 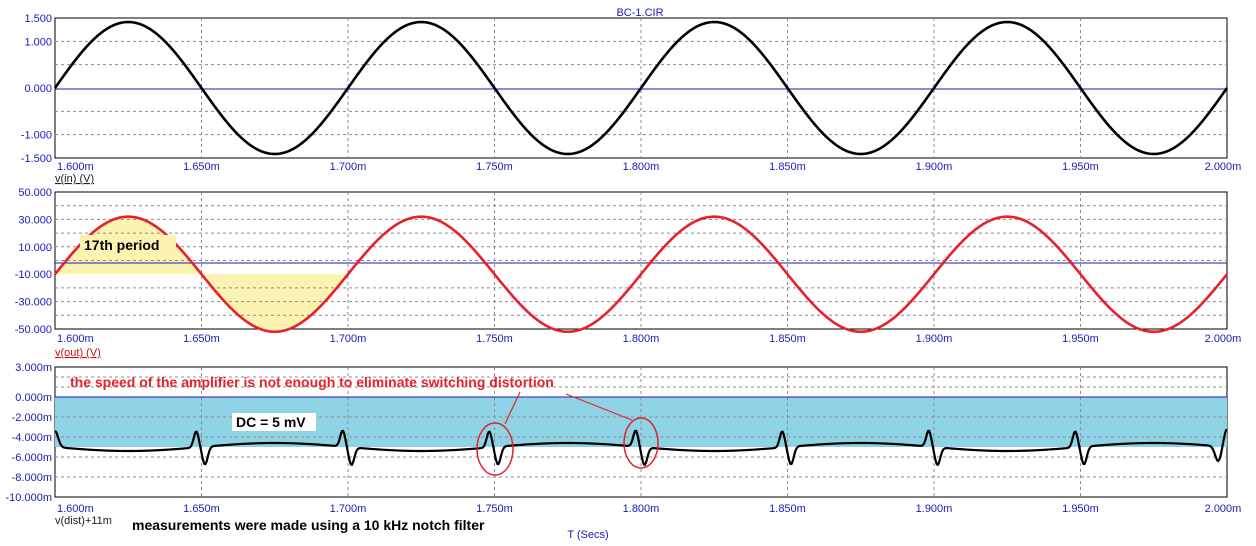 What do you see at coordinates (271, 422) in the screenshot?
I see `dc-label: DC = 5 mV` at bounding box center [271, 422].